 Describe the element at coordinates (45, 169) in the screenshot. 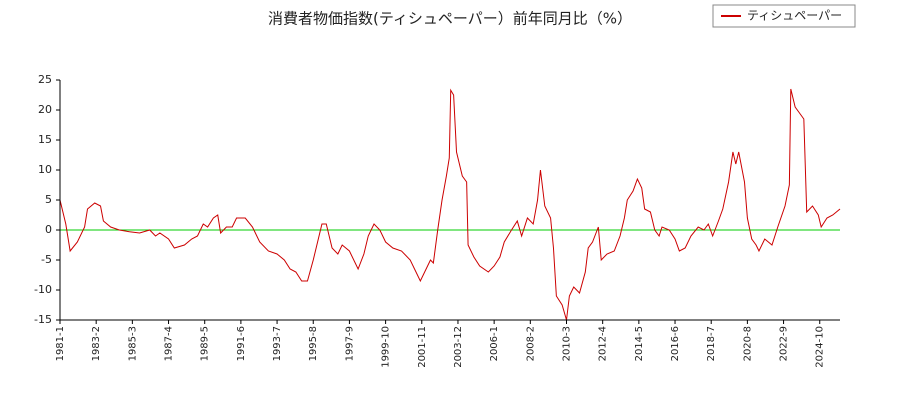

I see `y-tick-label: 10` at that location.